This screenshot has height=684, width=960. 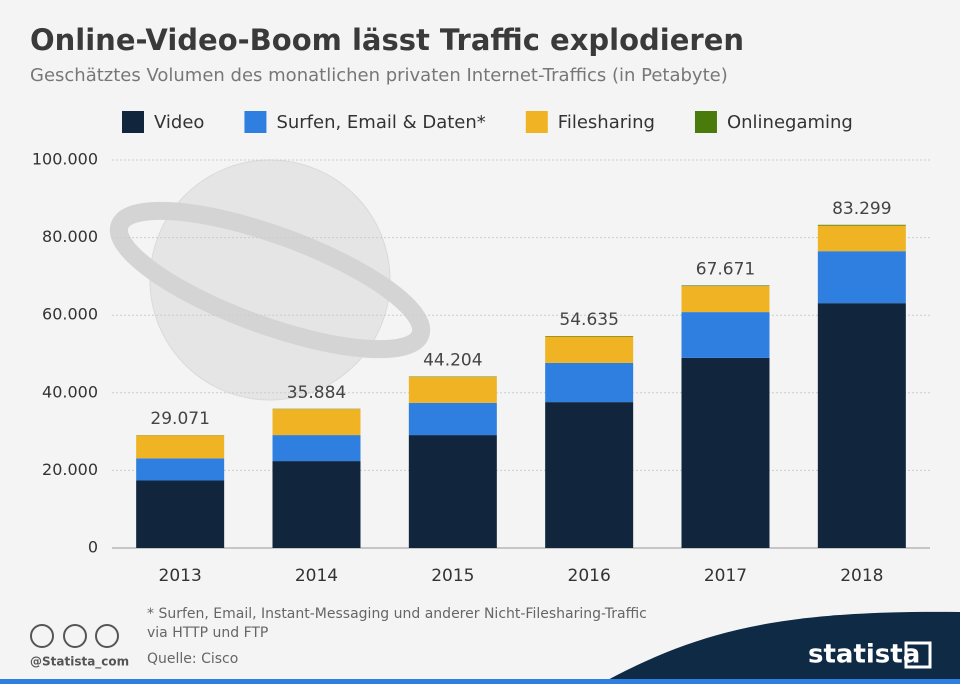 What do you see at coordinates (192, 659) in the screenshot?
I see `source: Quelle: Cisco` at bounding box center [192, 659].